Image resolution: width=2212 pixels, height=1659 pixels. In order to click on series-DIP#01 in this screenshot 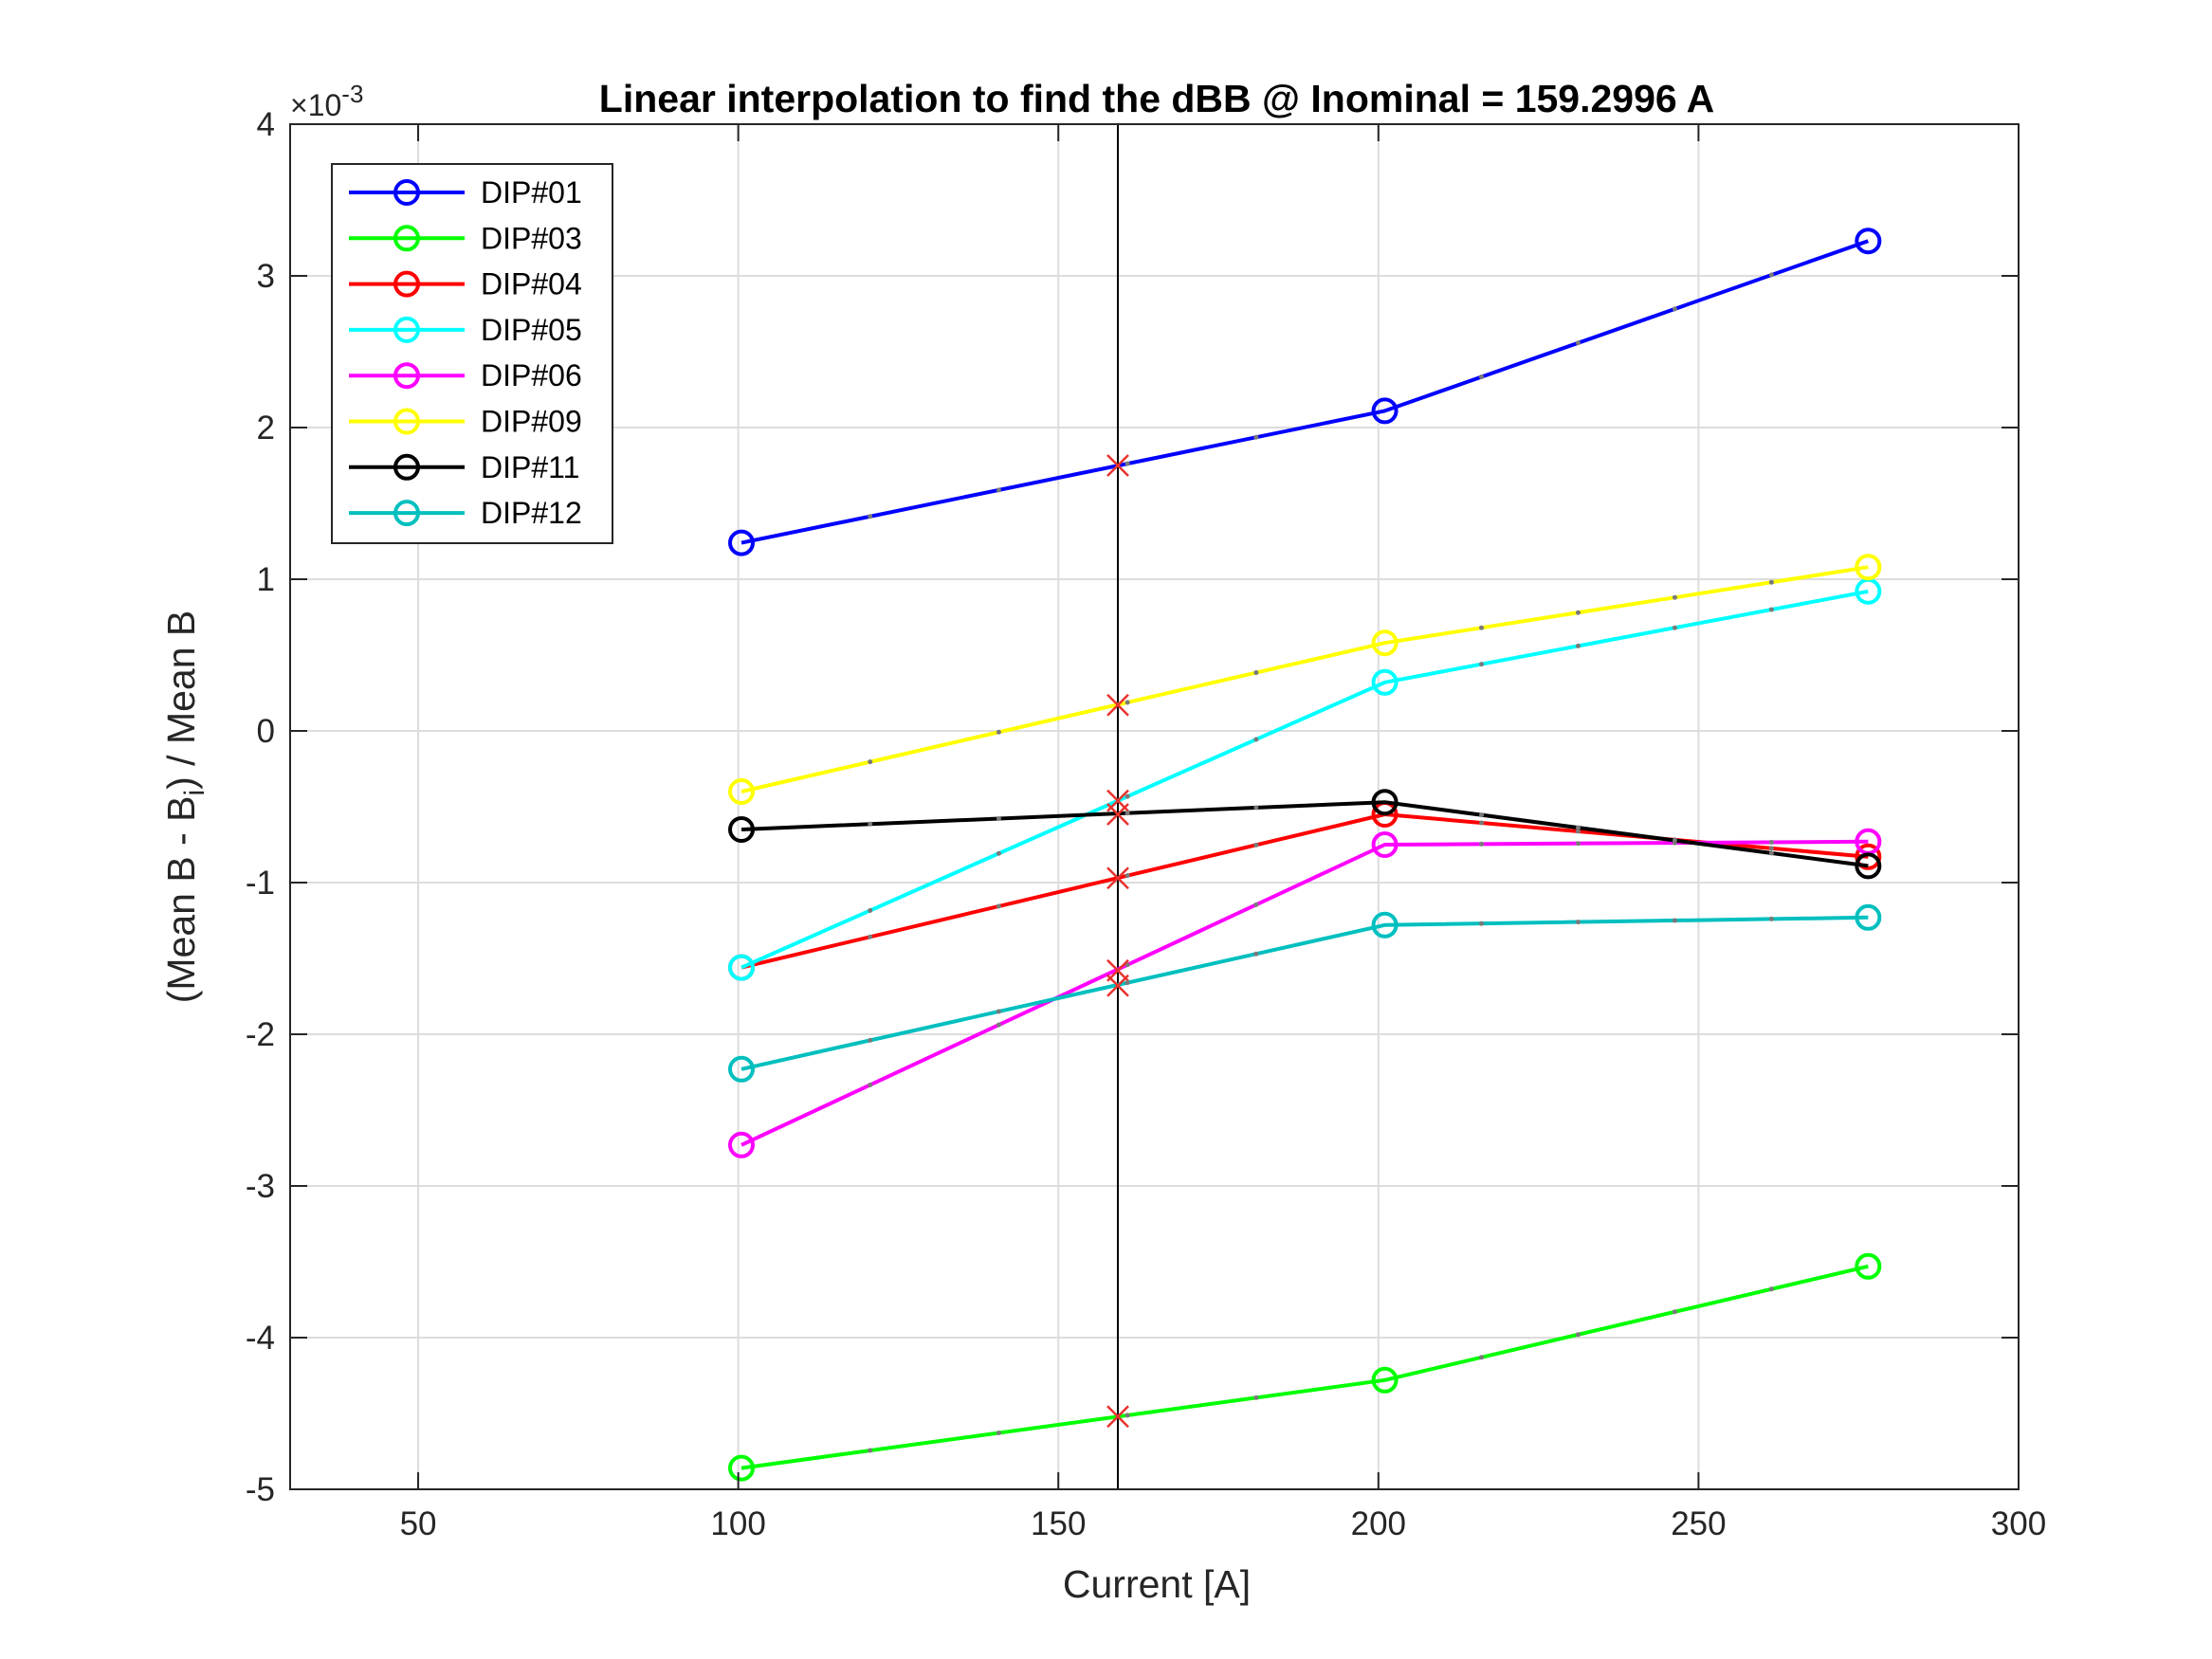, I will do `click(1305, 392)`.